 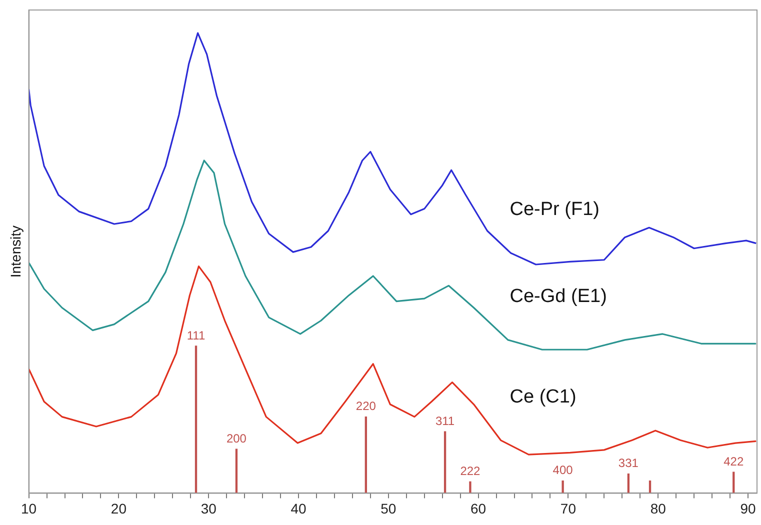 What do you see at coordinates (558, 296) in the screenshot?
I see `series-label: Ce-Gd (E1)` at bounding box center [558, 296].